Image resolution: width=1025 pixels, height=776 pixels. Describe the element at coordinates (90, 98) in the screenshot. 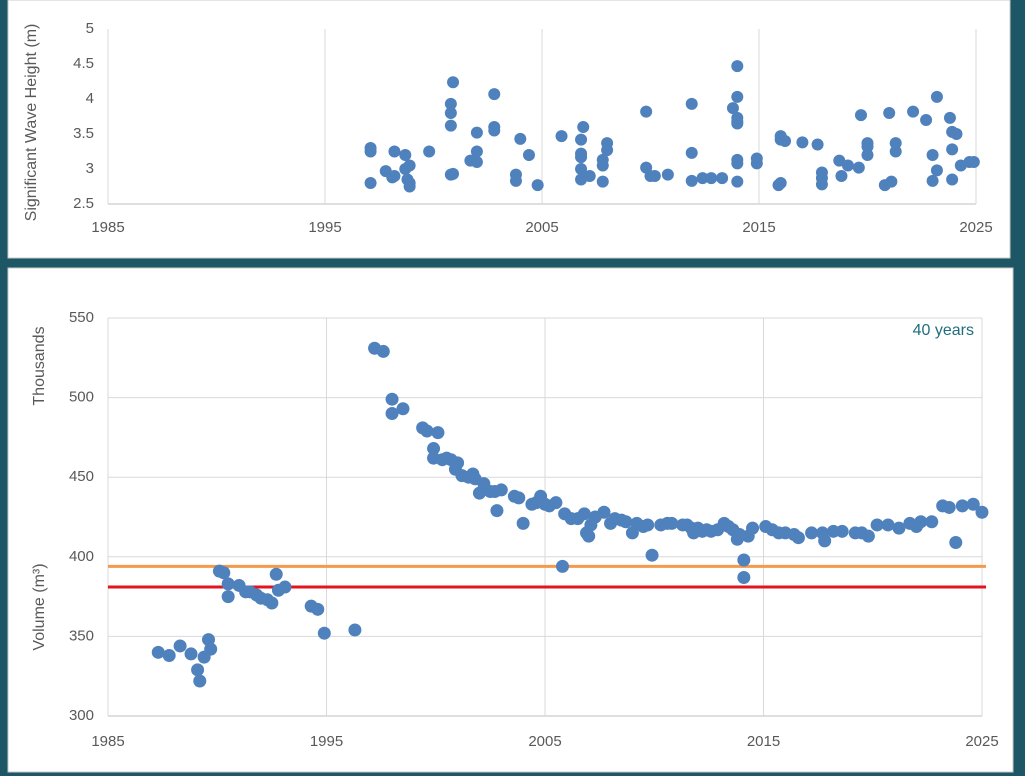

I see `y-tick-label: 4` at that location.